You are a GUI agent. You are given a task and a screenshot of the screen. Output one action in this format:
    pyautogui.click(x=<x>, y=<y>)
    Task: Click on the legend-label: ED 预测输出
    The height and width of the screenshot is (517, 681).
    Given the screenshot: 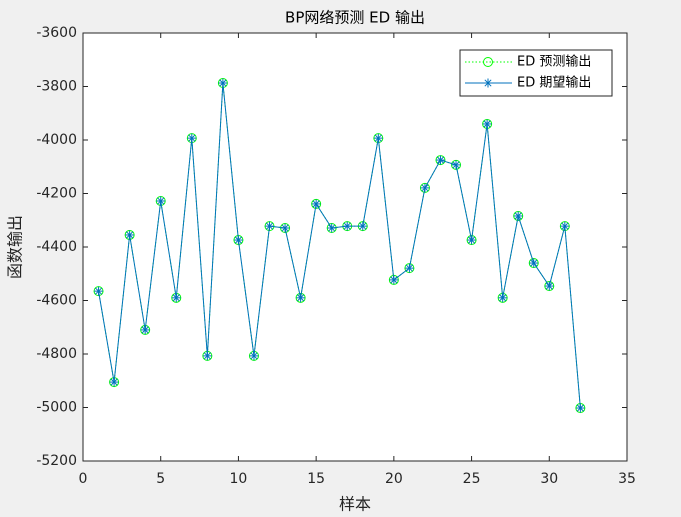 What is the action you would take?
    pyautogui.click(x=554, y=62)
    